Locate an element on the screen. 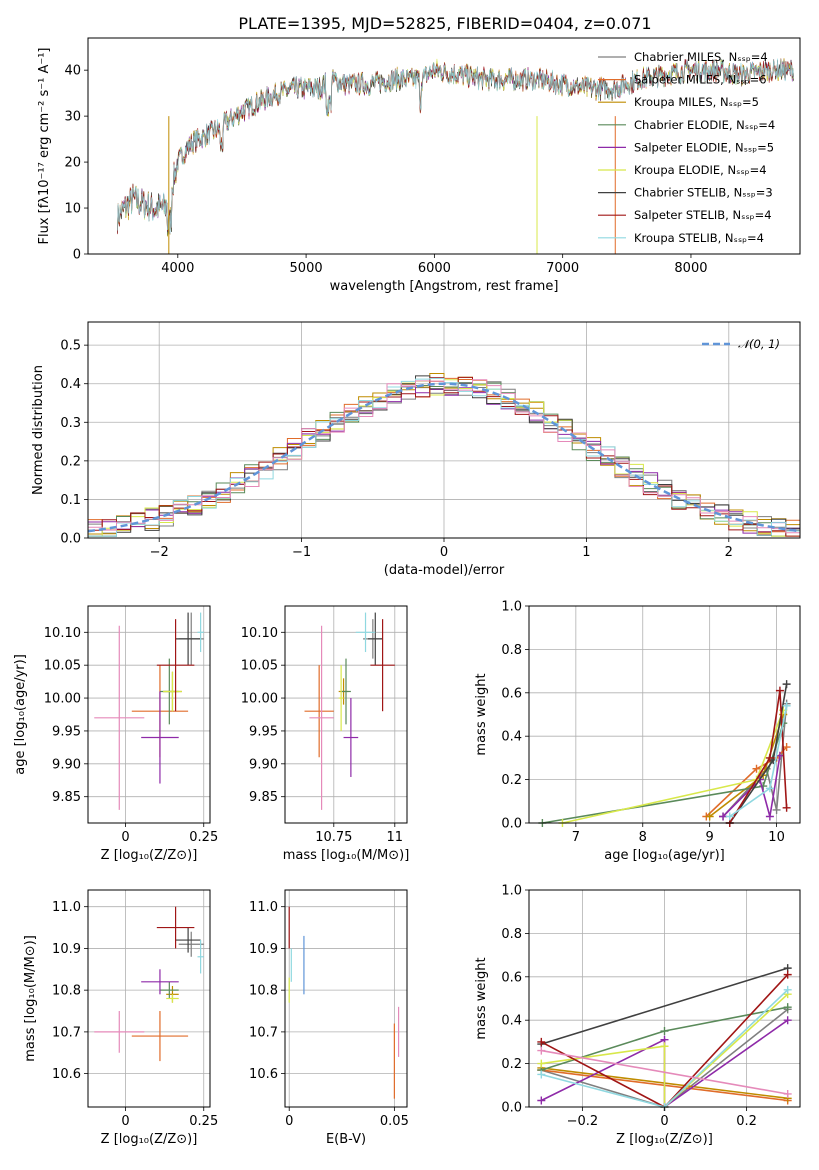 The width and height of the screenshot is (819, 1170). legend-normal: 𝒩(0, 1) is located at coordinates (741, 344).